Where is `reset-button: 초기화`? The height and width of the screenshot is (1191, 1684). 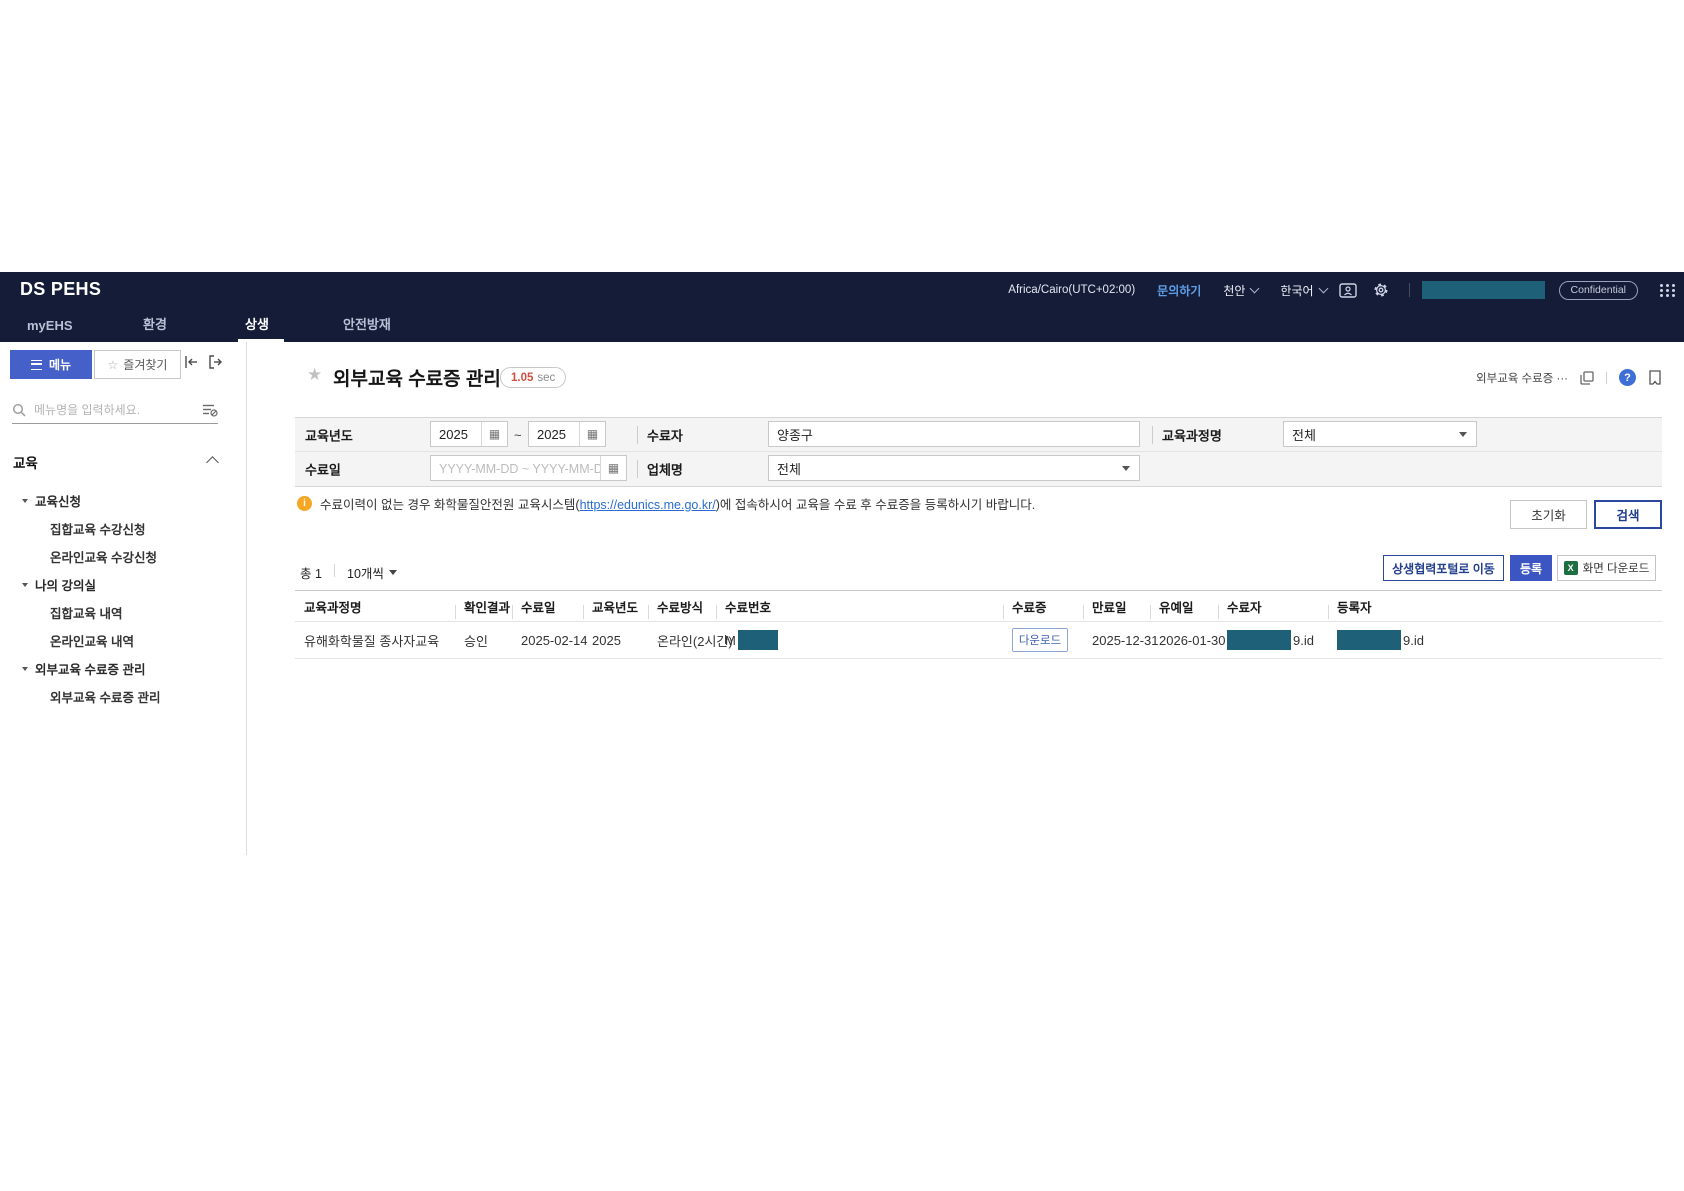
reset-button: 초기화 is located at coordinates (1548, 514).